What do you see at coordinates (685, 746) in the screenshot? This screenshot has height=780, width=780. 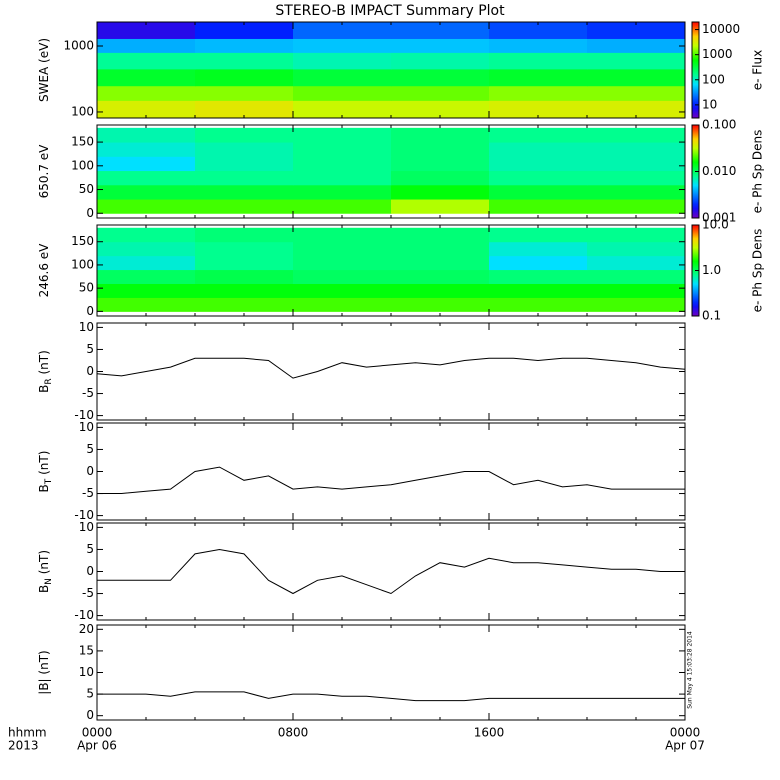 I see `x-date-label: Apr 07` at bounding box center [685, 746].